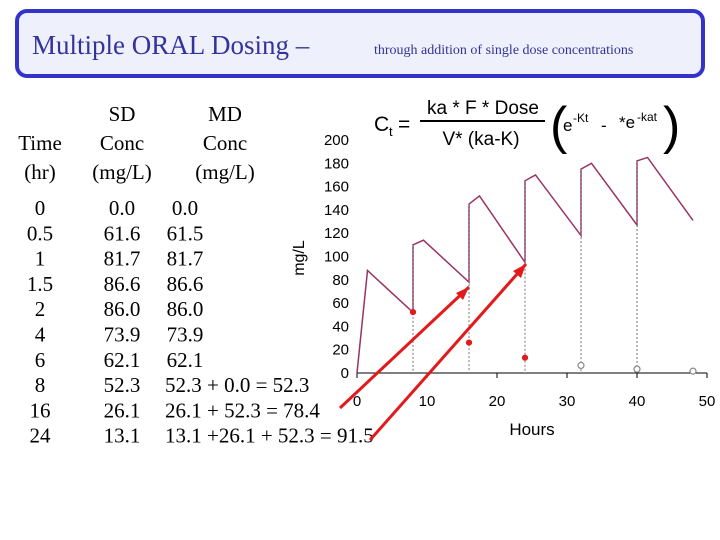 The height and width of the screenshot is (540, 720). What do you see at coordinates (122, 385) in the screenshot?
I see `table-cell: 52.3` at bounding box center [122, 385].